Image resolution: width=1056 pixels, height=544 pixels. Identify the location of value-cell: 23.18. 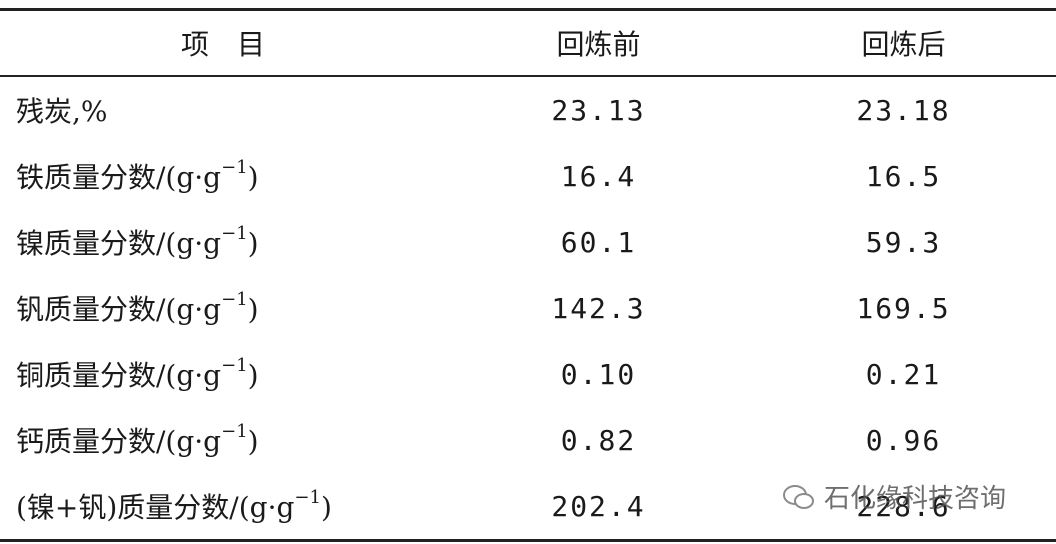
(903, 110).